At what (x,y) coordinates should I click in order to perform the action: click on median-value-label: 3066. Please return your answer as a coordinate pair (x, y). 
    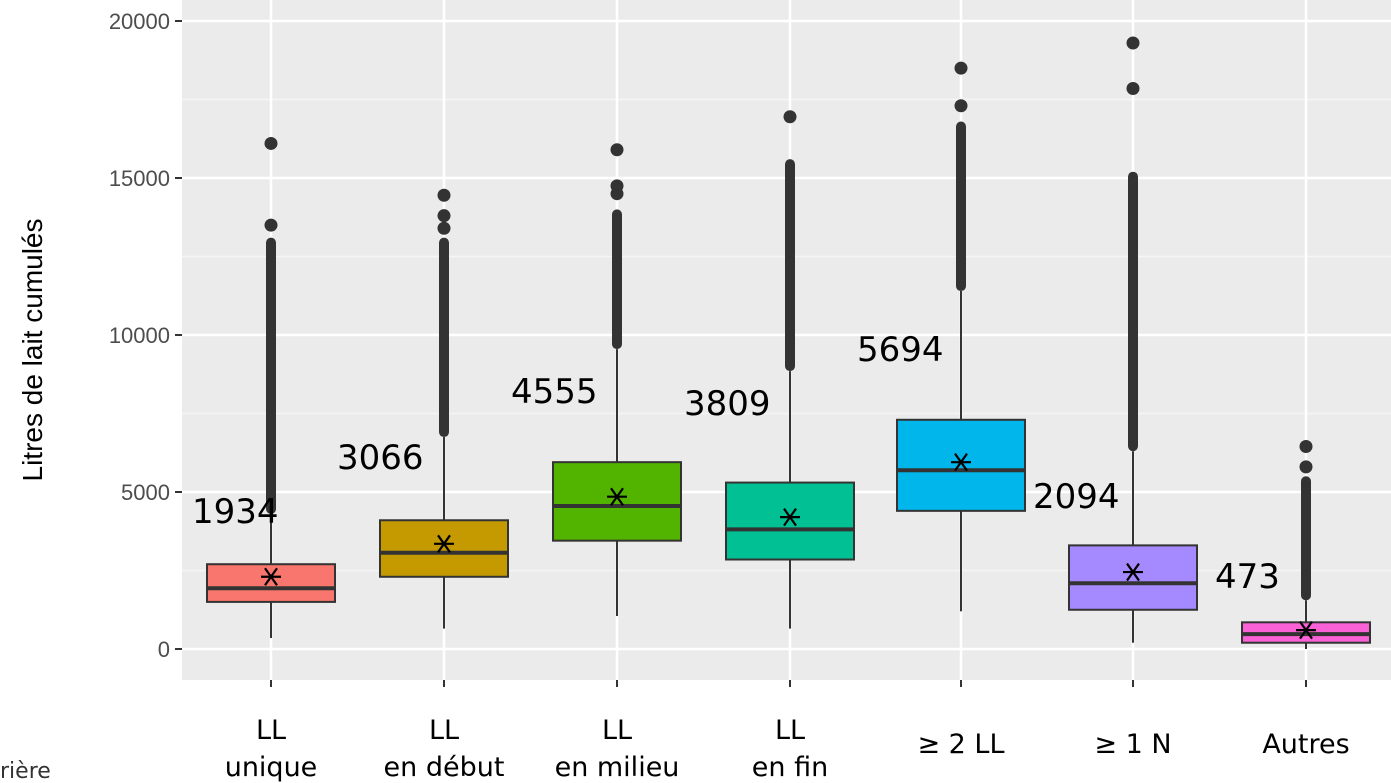
    Looking at the image, I should click on (380, 458).